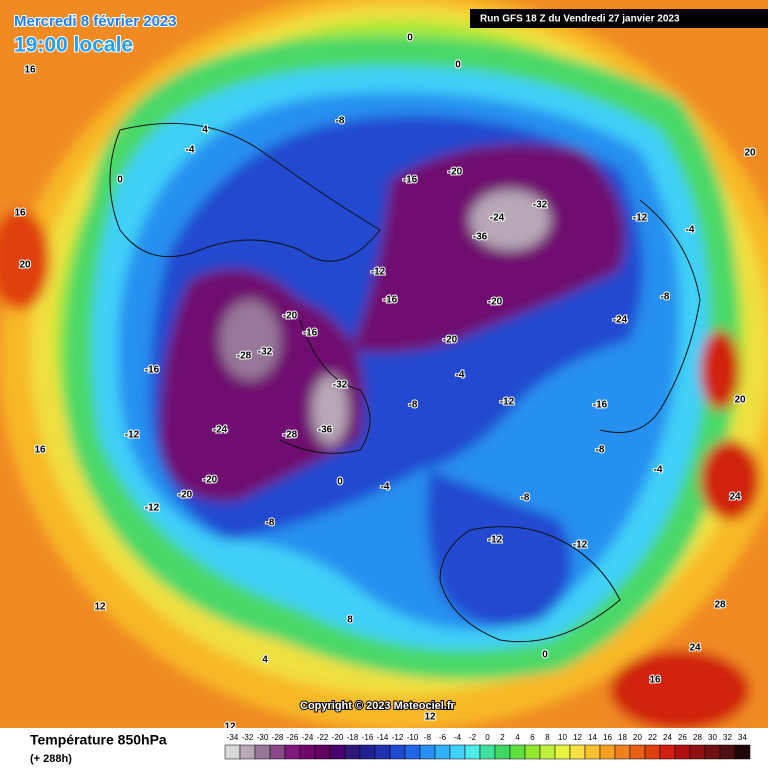  What do you see at coordinates (278, 737) in the screenshot?
I see `legend-tick-label: -28` at bounding box center [278, 737].